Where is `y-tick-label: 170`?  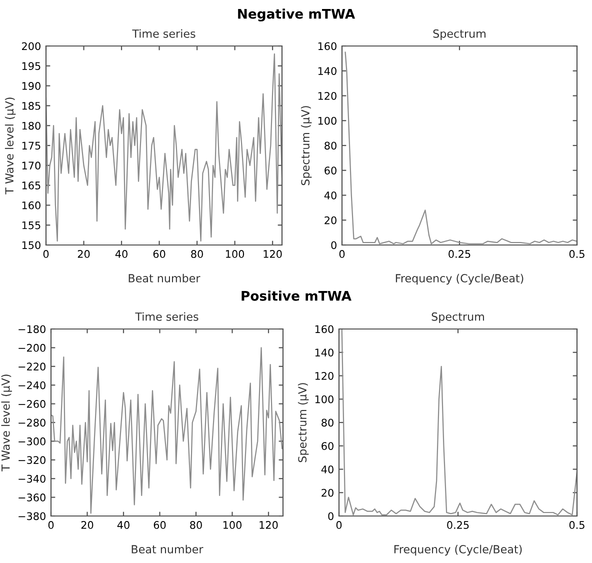
y-tick-label: 170 is located at coordinates (31, 166).